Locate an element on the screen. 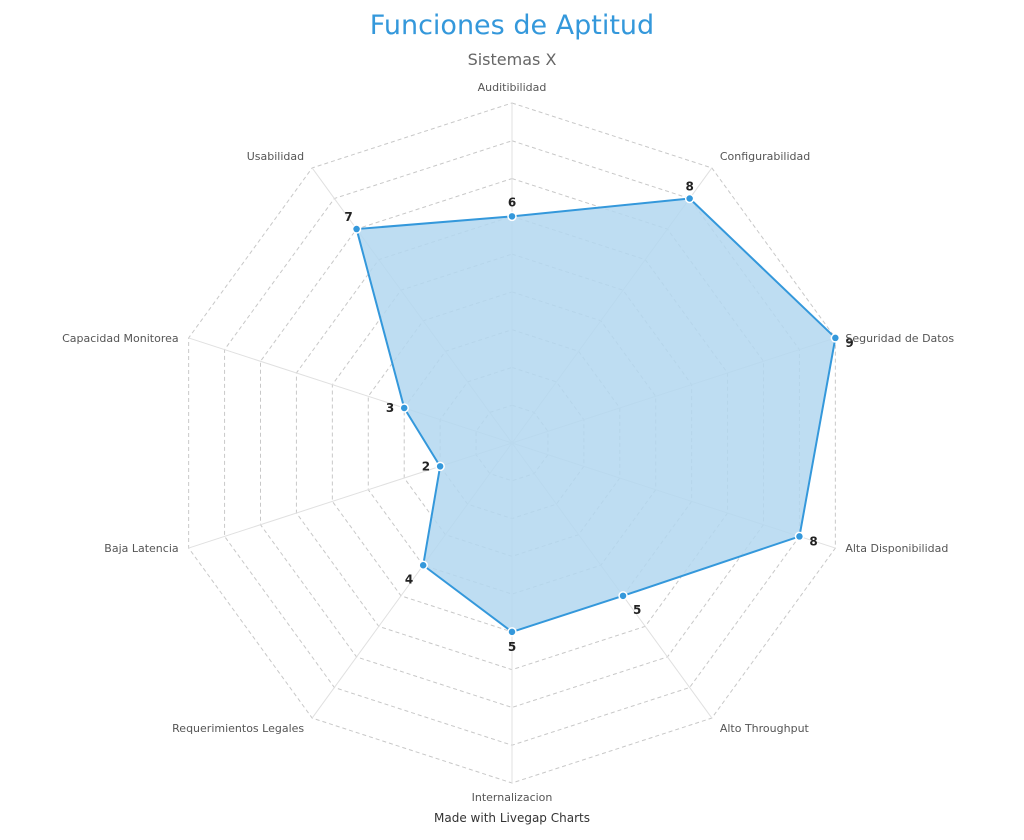  axis-label: Usabilidad is located at coordinates (275, 156).